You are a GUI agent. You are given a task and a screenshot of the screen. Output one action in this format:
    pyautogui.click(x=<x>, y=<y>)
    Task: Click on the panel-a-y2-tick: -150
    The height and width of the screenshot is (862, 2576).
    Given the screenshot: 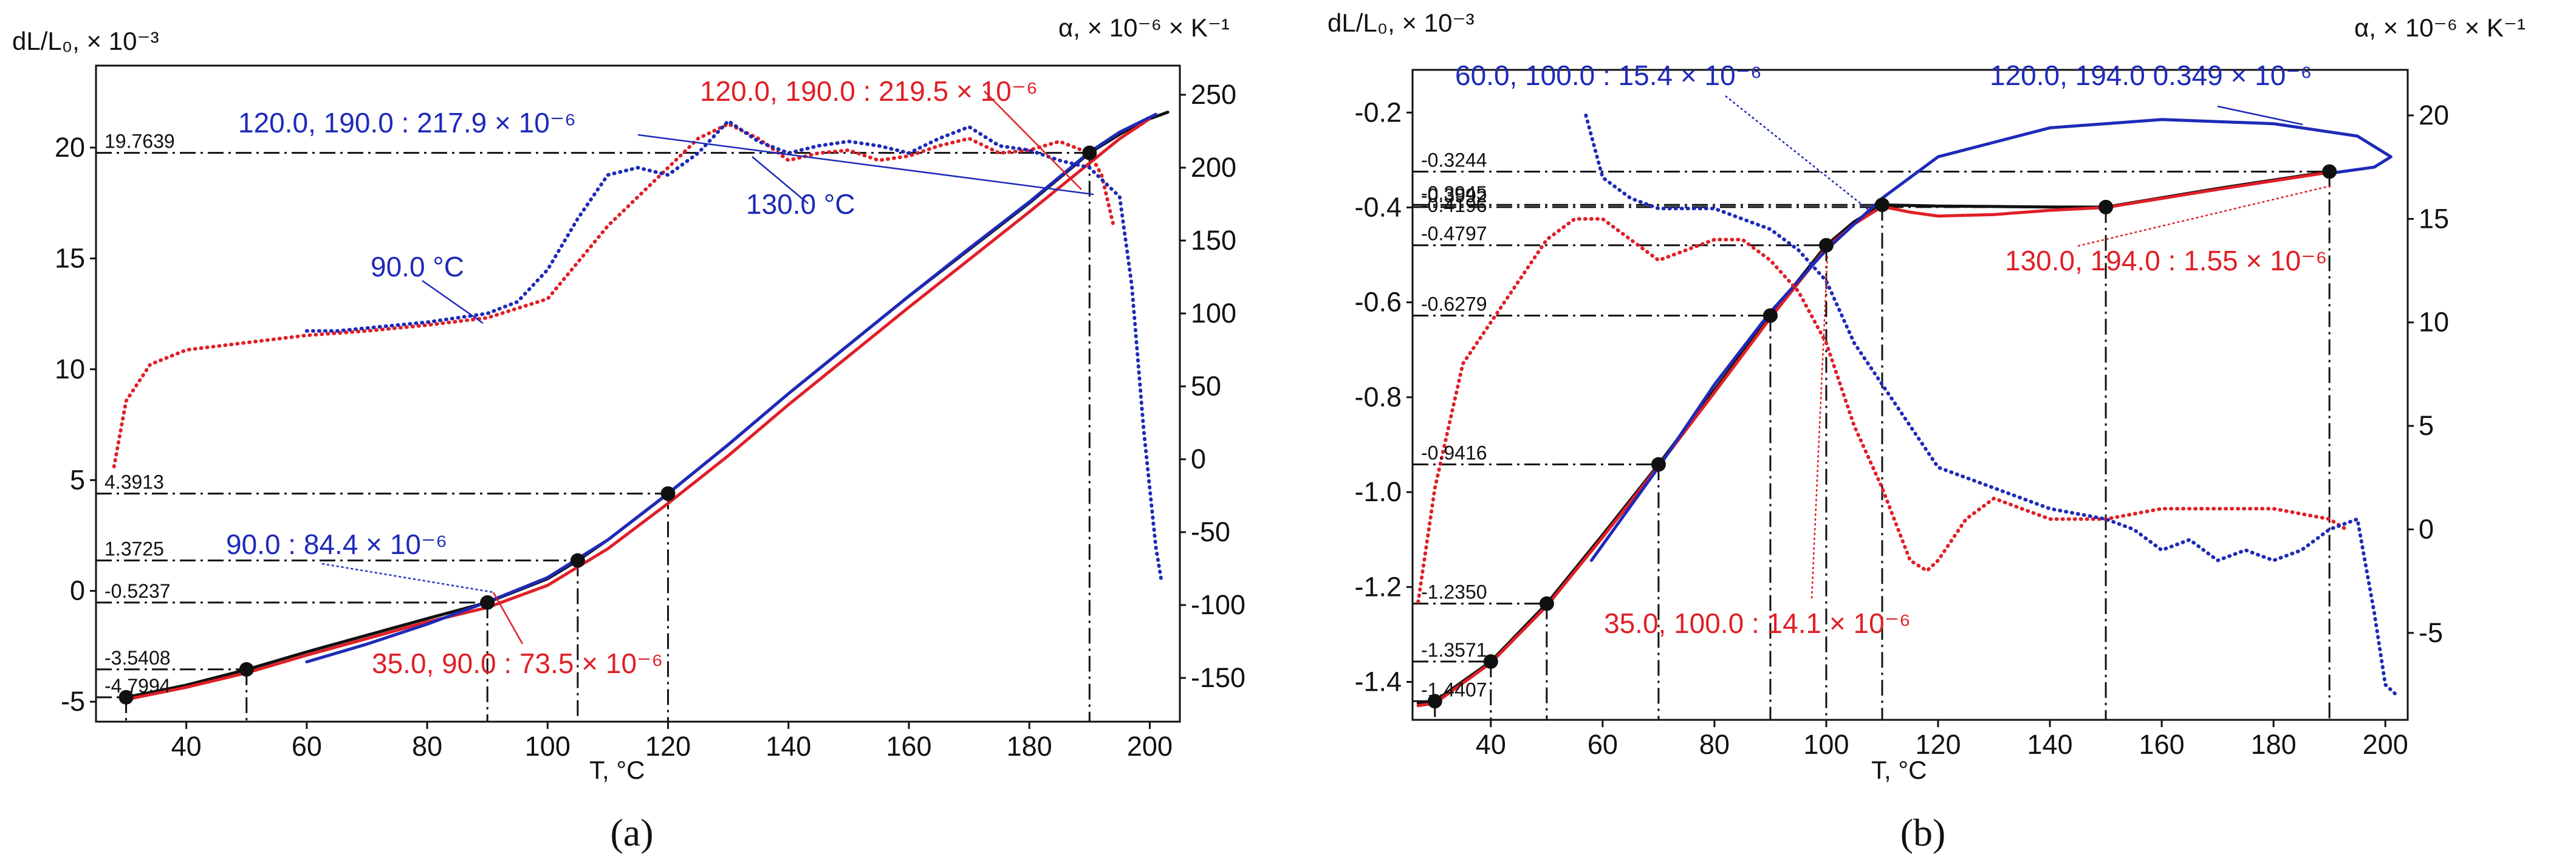 What is the action you would take?
    pyautogui.click(x=1218, y=677)
    